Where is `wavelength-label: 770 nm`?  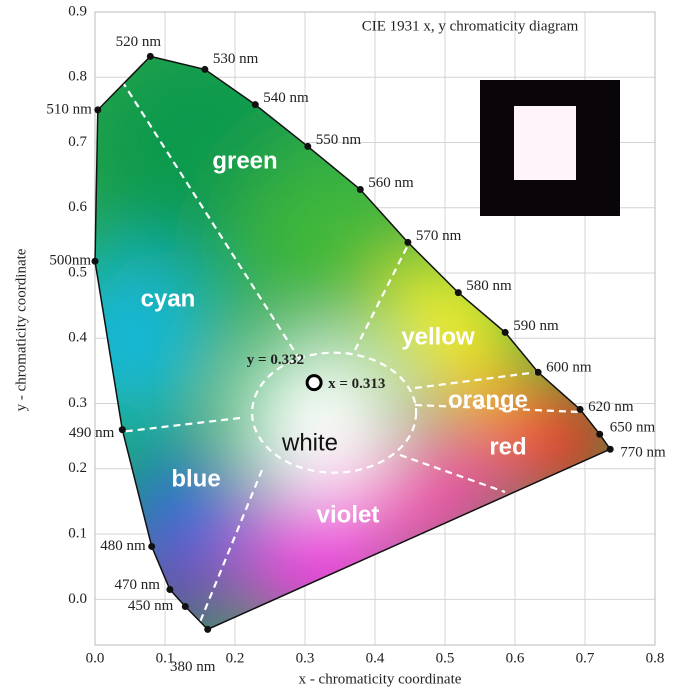 wavelength-label: 770 nm is located at coordinates (643, 453).